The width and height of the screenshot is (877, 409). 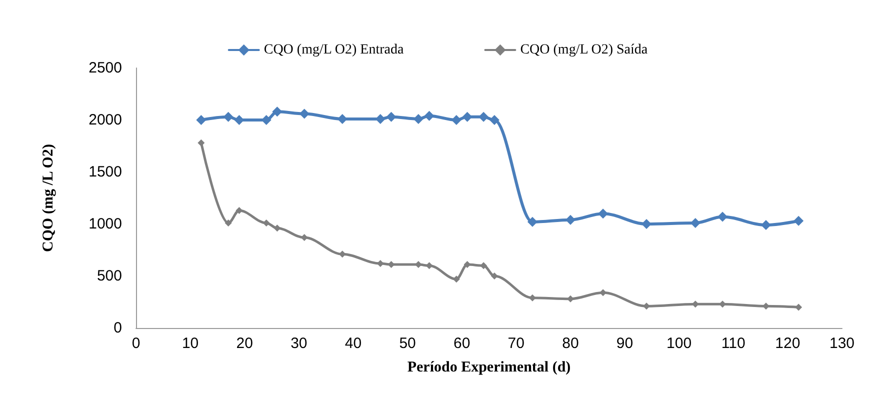 What do you see at coordinates (570, 343) in the screenshot?
I see `x-tick-label: 80` at bounding box center [570, 343].